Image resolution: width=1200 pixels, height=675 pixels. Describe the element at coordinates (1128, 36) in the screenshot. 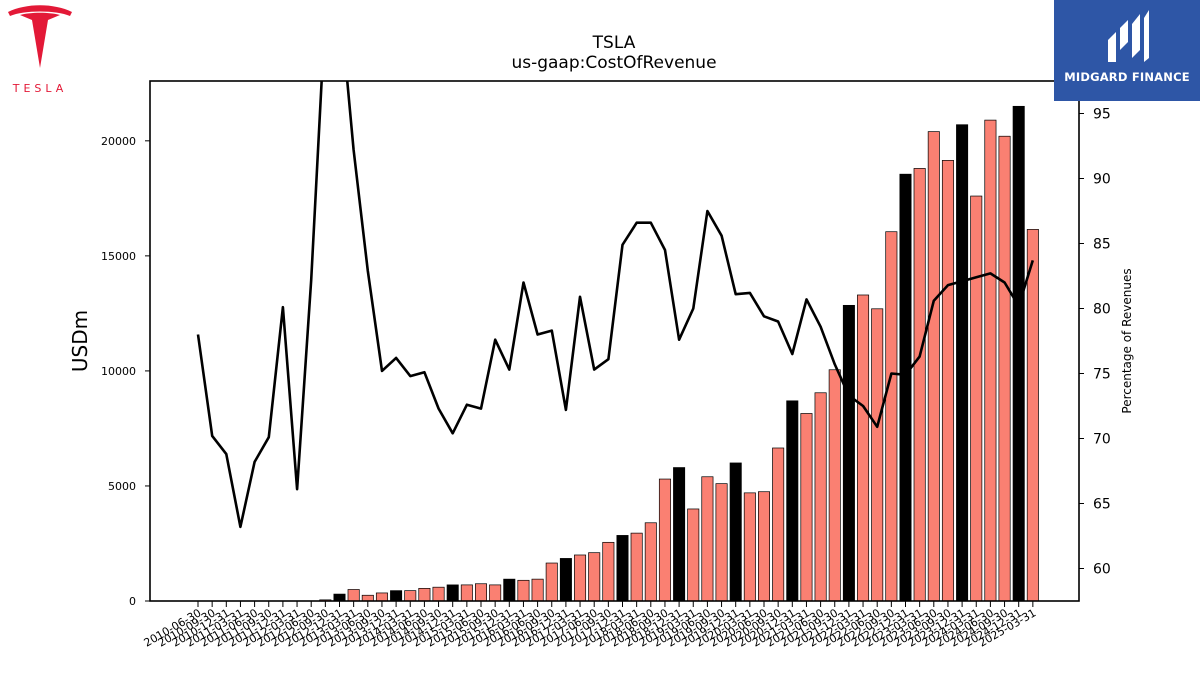

I see `midgard-m-icon` at that location.